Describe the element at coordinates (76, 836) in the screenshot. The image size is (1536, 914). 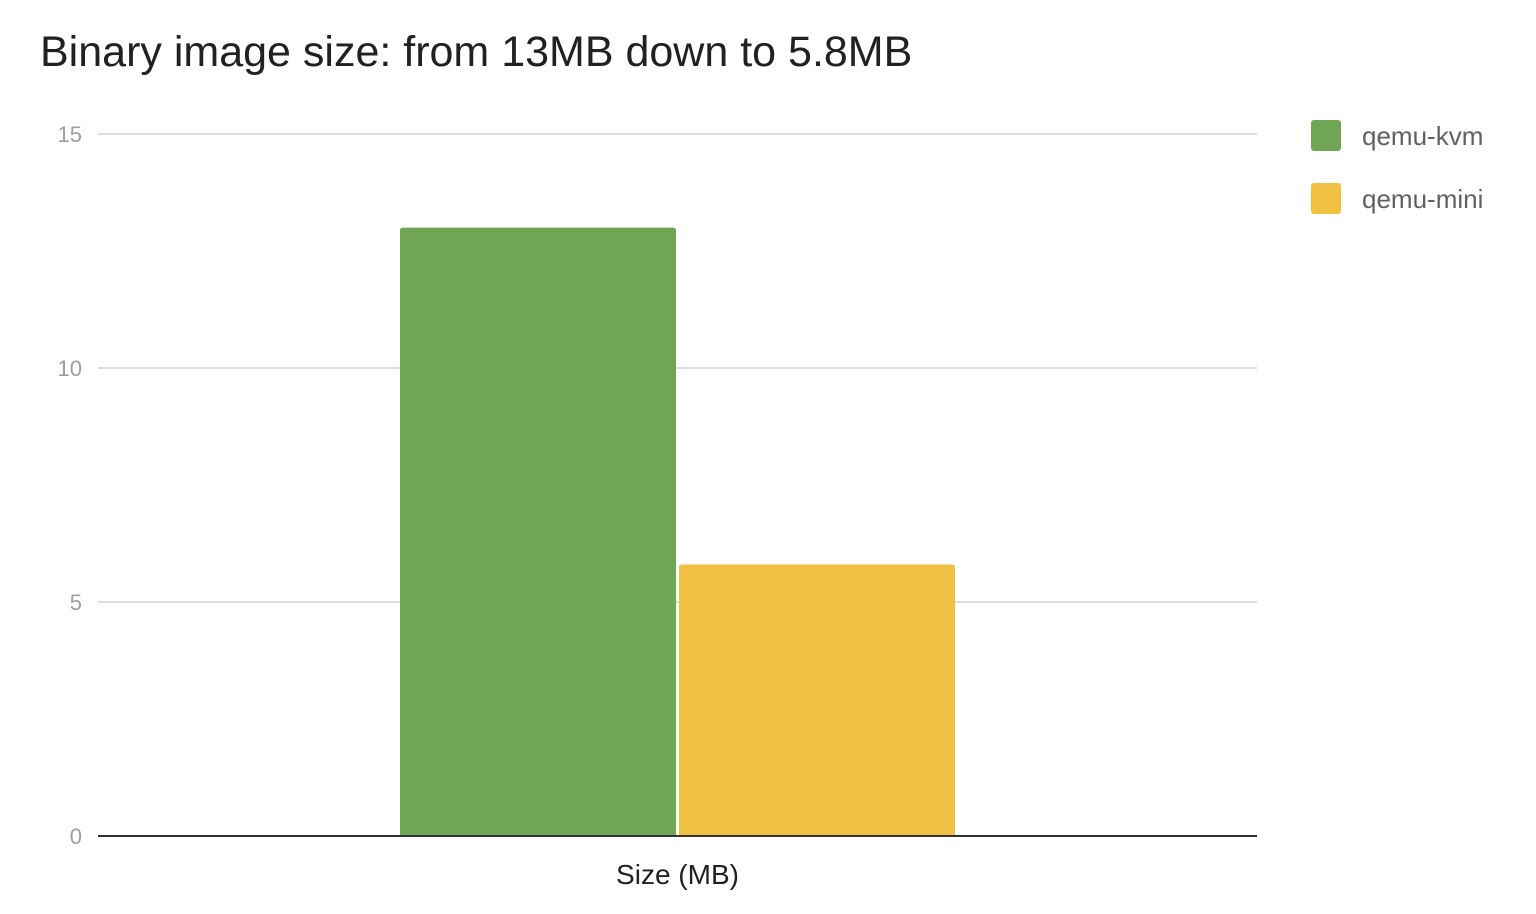
I see `y-tick-label: 0` at that location.